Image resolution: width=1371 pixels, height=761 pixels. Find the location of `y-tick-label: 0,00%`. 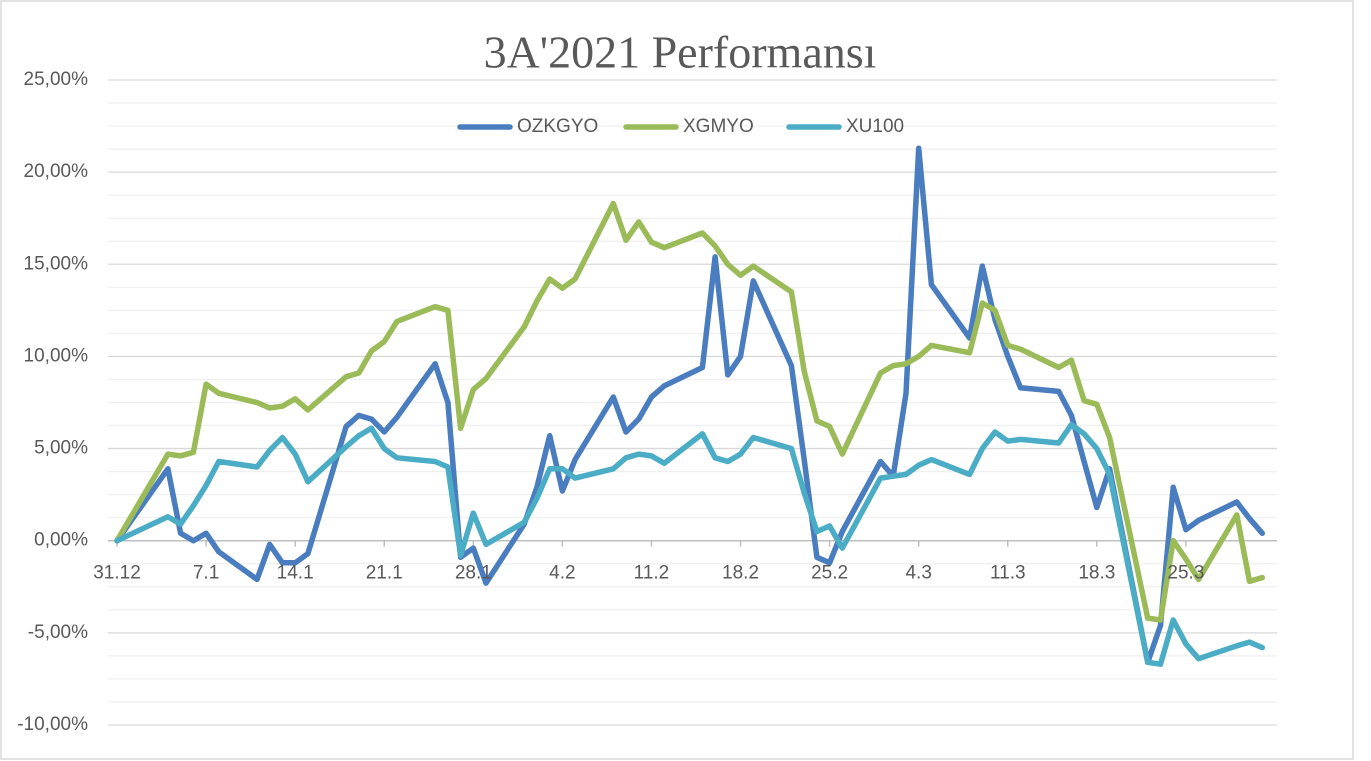

y-tick-label: 0,00% is located at coordinates (61, 540).